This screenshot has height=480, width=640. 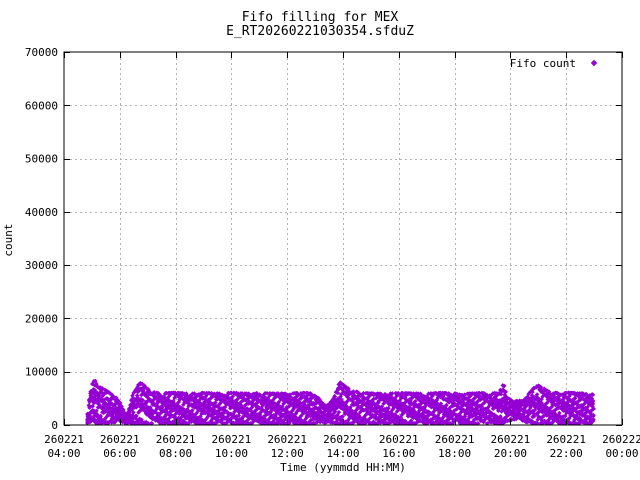 What do you see at coordinates (41, 265) in the screenshot?
I see `y-tick-label: 30000` at bounding box center [41, 265].